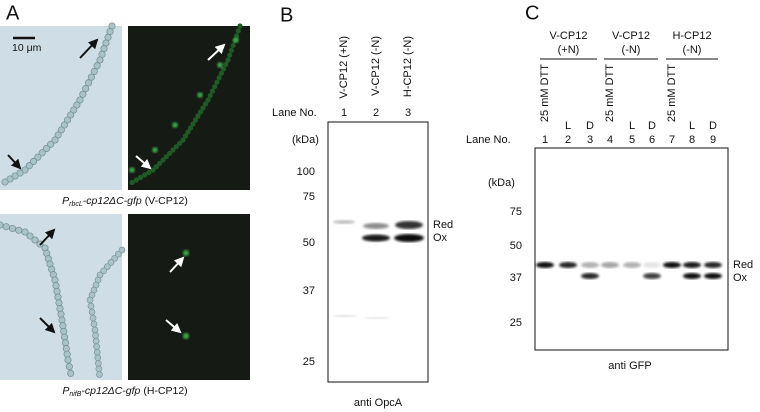 The width and height of the screenshot is (760, 412). I want to click on lane-header: V-CP12 (-N), so click(376, 66).